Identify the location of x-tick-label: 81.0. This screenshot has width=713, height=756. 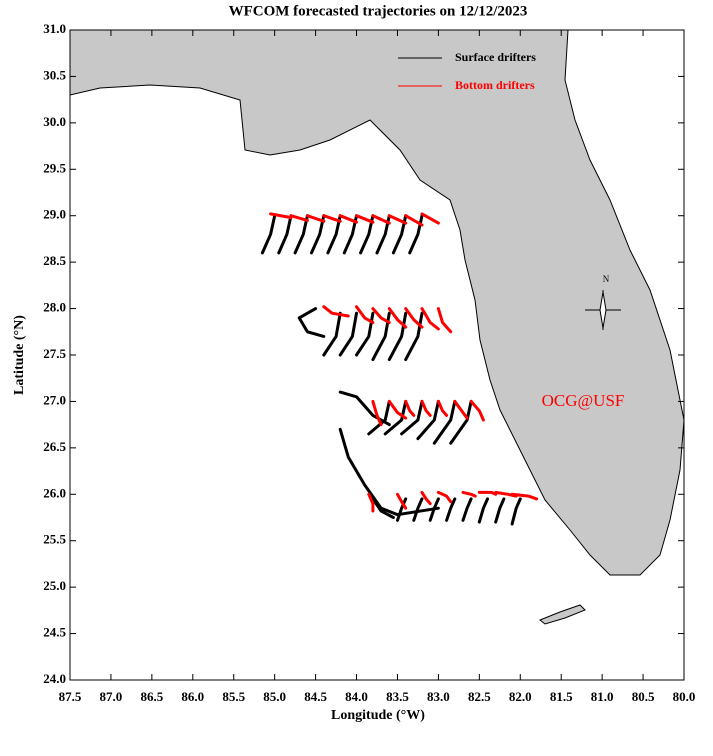
(602, 696).